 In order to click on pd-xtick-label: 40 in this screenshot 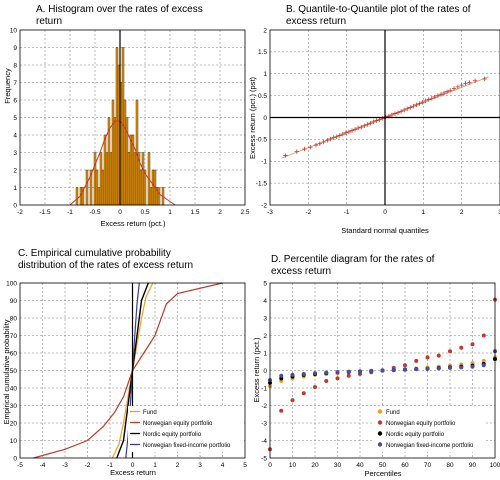, I will do `click(360, 465)`.